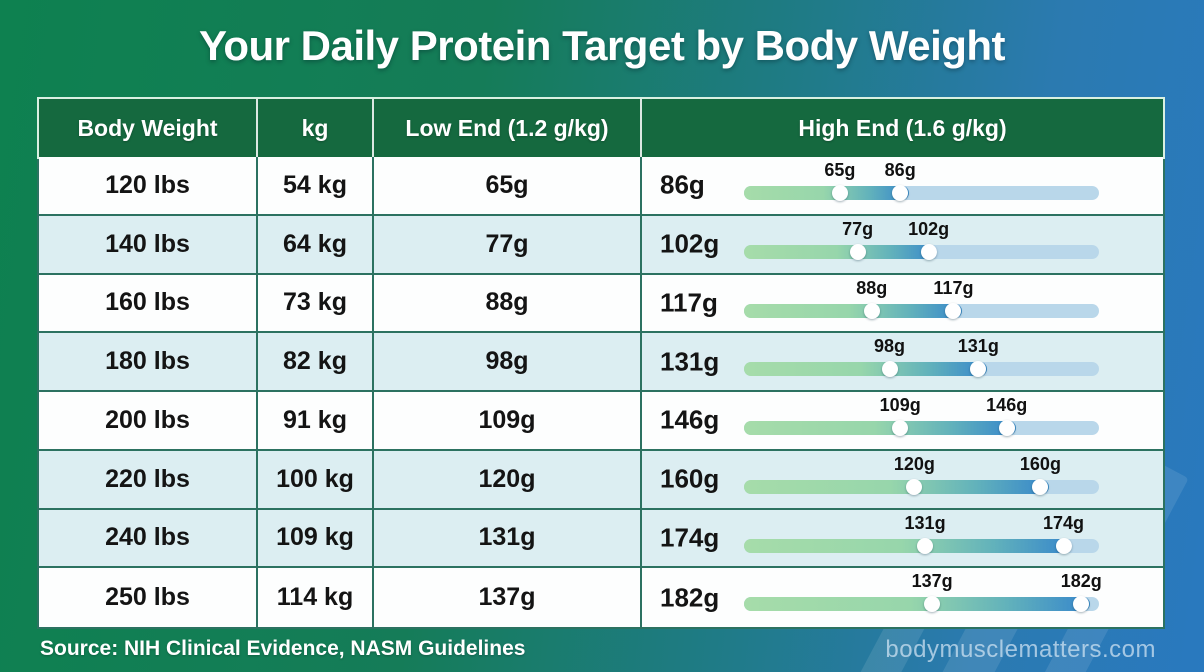 The height and width of the screenshot is (672, 1204). Describe the element at coordinates (508, 244) in the screenshot. I see `cell-low-end: 77g` at that location.